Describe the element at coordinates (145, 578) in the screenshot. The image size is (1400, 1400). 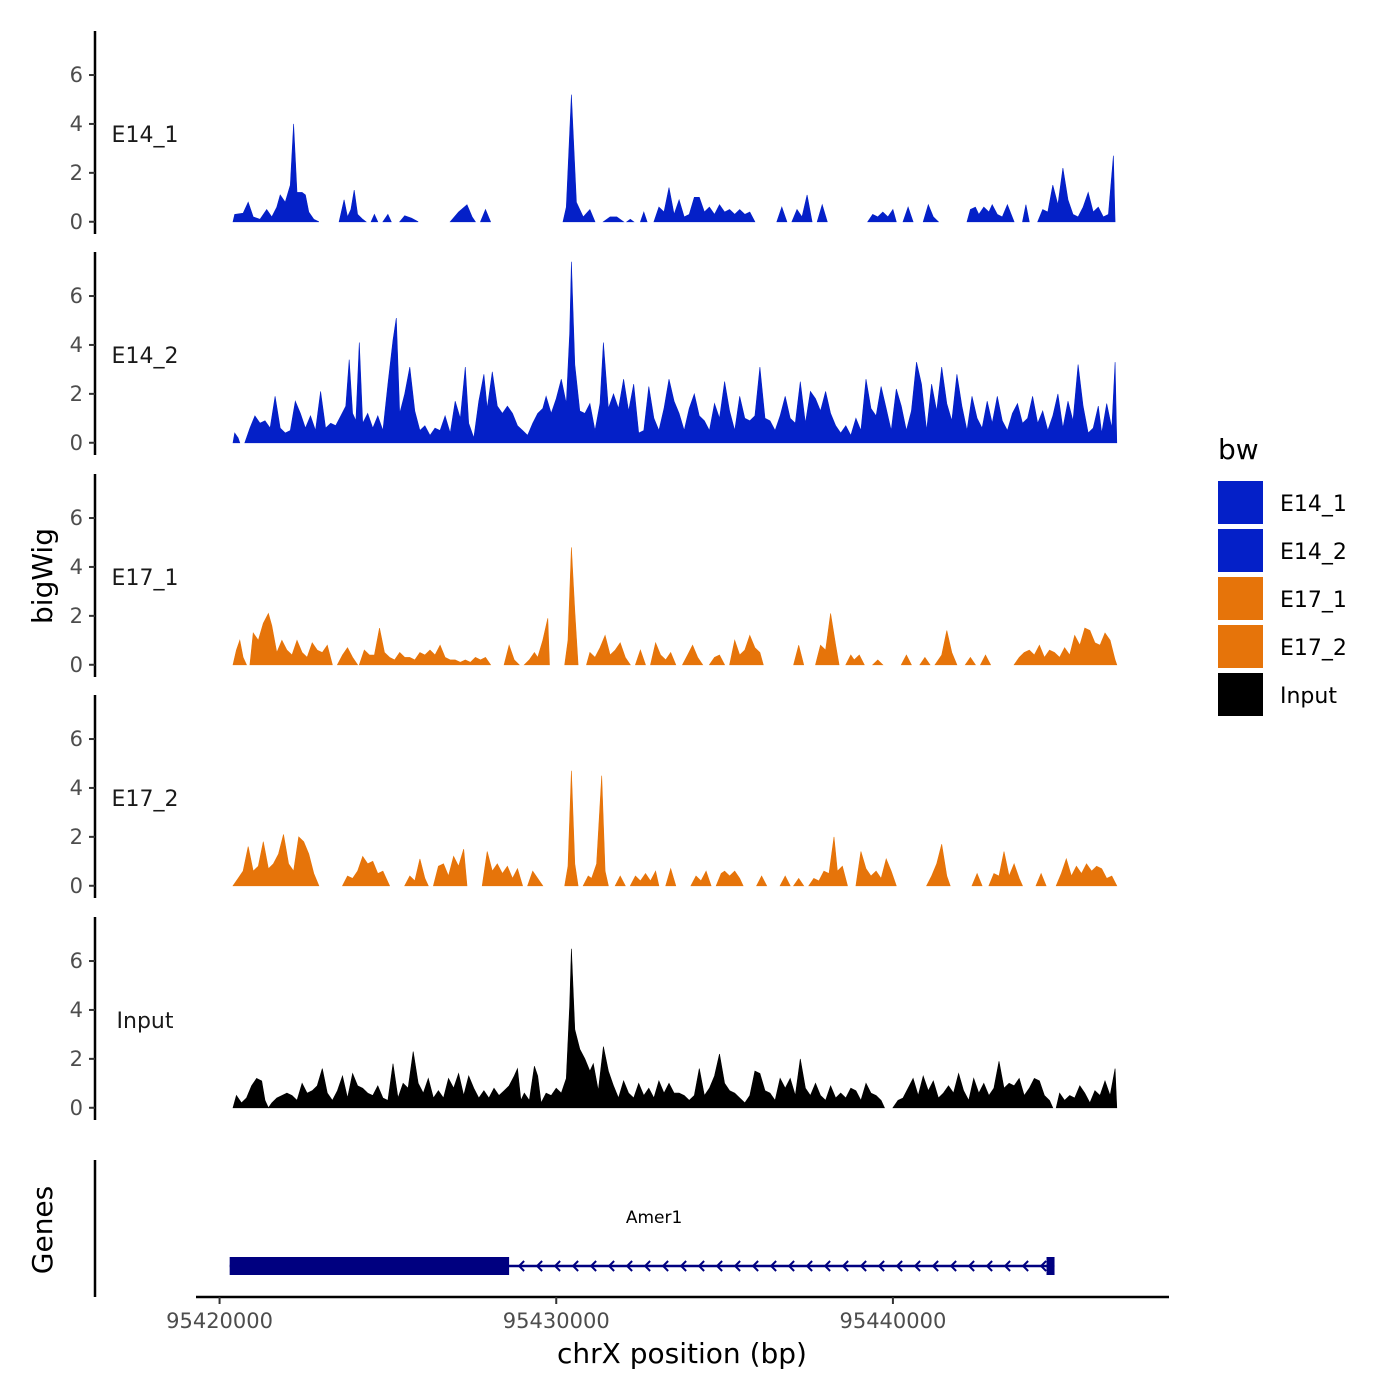
I see `panel-label-E17_1: E17_1` at that location.